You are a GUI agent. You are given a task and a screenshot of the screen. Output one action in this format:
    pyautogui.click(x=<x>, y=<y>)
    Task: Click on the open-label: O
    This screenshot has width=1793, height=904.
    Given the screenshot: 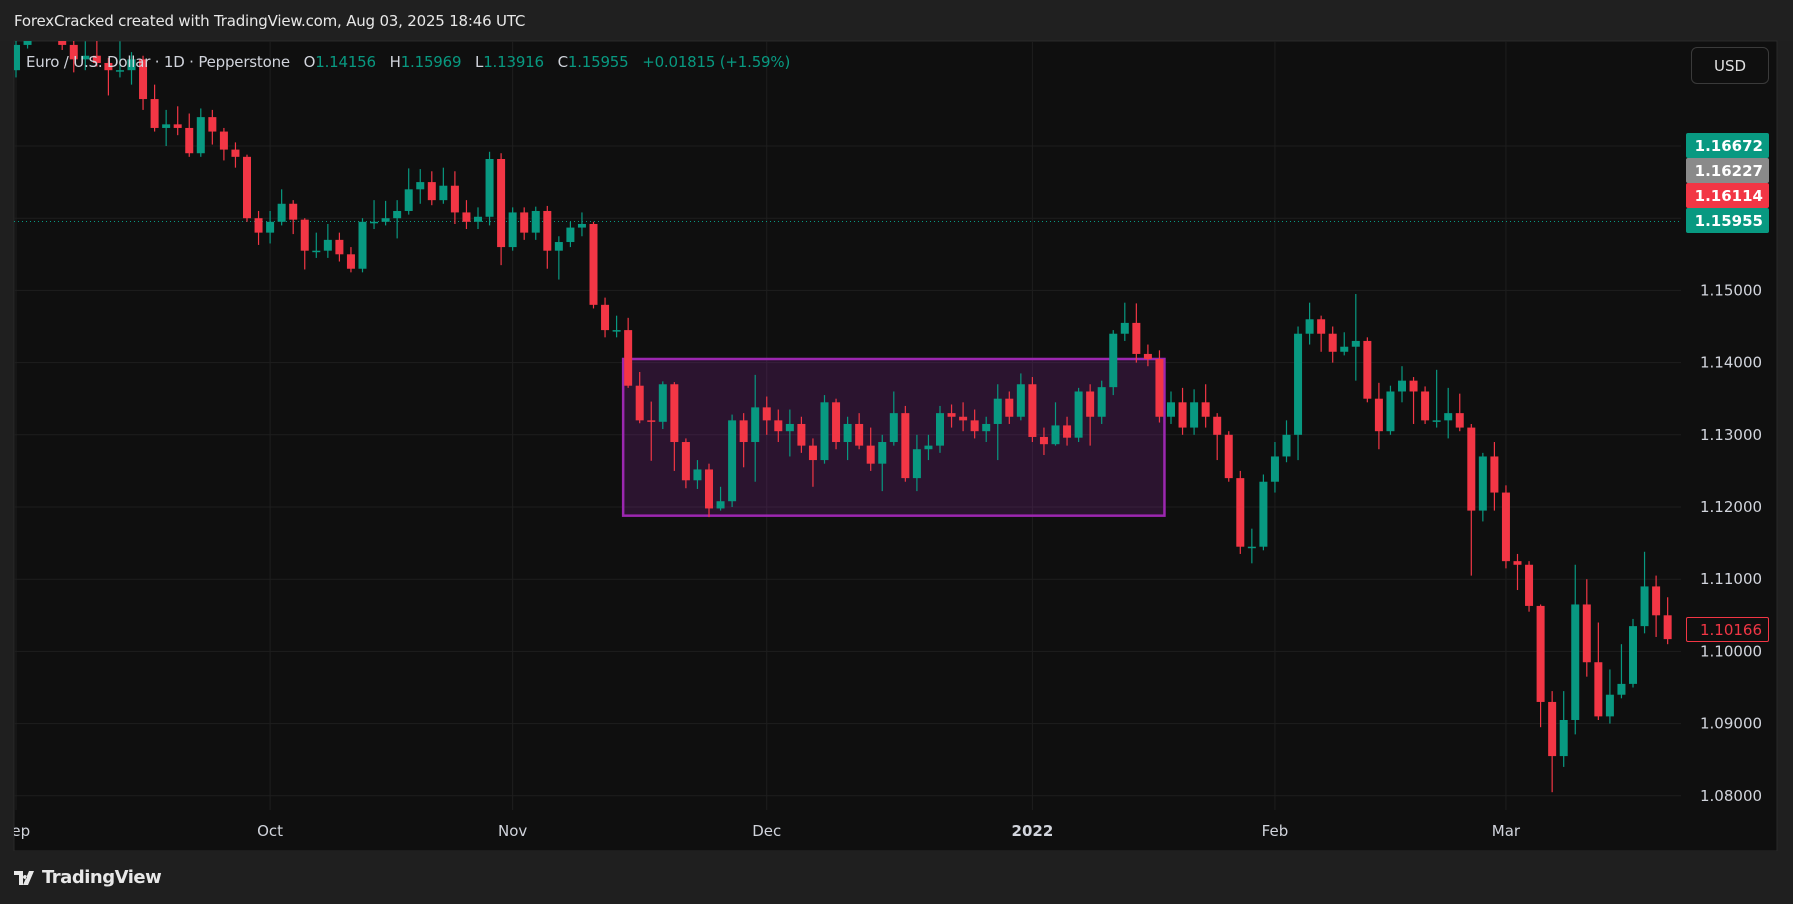 What is the action you would take?
    pyautogui.click(x=309, y=62)
    